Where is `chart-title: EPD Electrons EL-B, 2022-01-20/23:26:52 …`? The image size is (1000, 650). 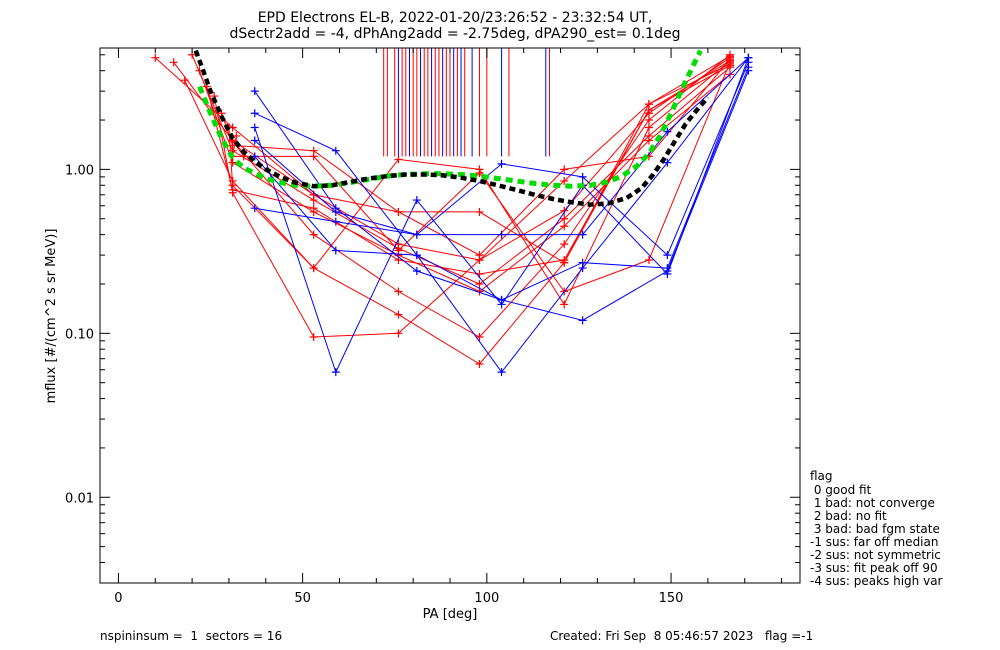
chart-title: EPD Electrons EL-B, 2022-01-20/23:26:52 … is located at coordinates (455, 18).